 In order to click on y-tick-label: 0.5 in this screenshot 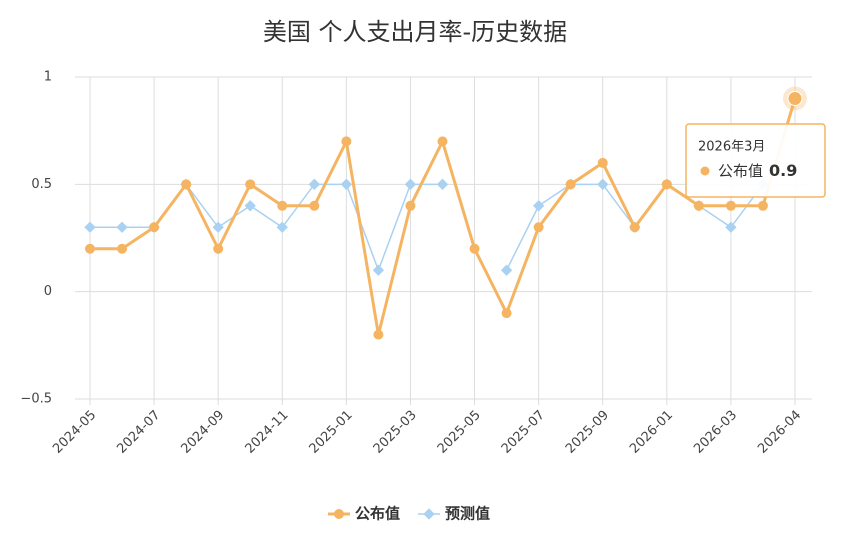, I will do `click(41, 184)`.